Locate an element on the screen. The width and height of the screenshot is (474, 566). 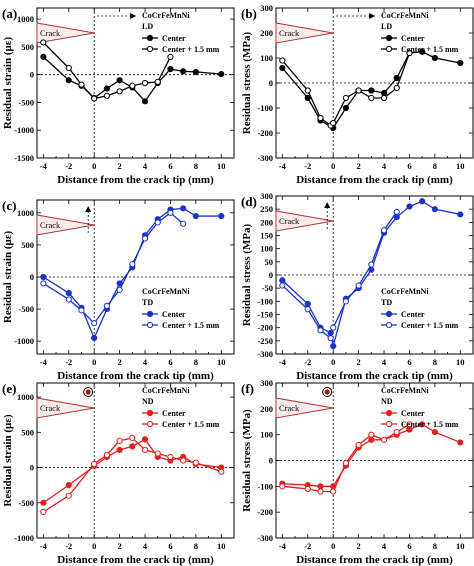
series-center-1-5mm is located at coordinates (339, 275).